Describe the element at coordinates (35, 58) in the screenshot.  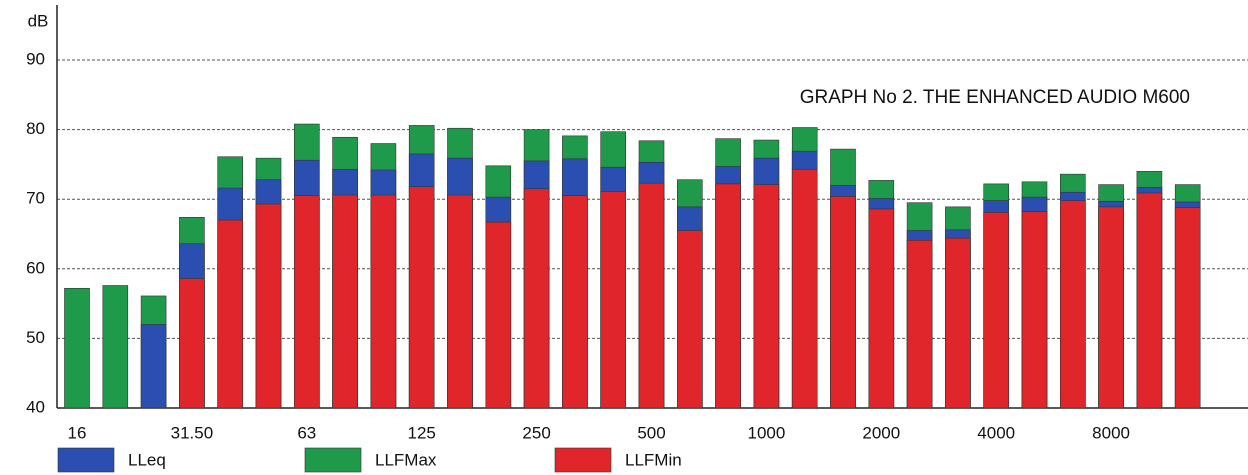
I see `y-tick-label: 90` at that location.